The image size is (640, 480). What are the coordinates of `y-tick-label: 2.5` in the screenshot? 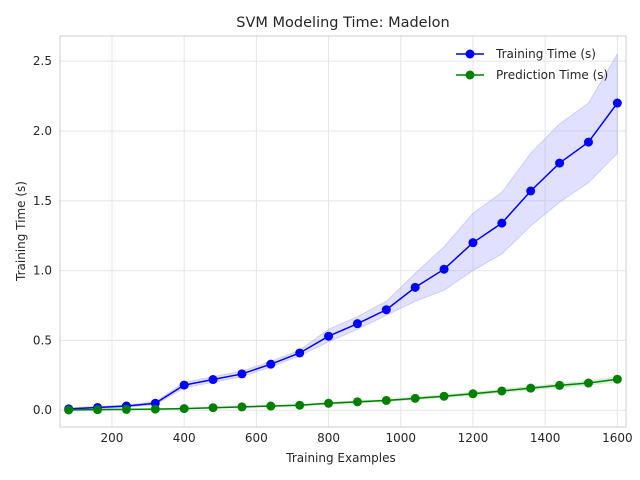 It's located at (42, 61).